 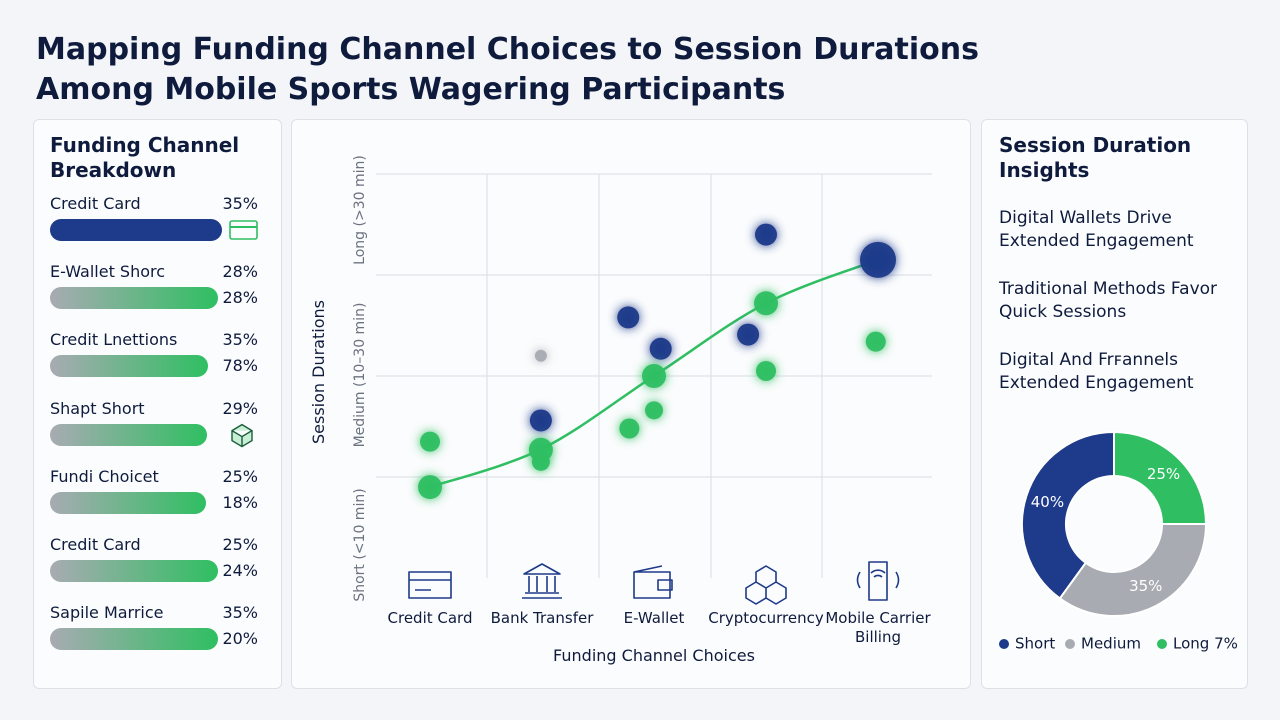 What do you see at coordinates (107, 613) in the screenshot?
I see `row-label: Sapile Marrice` at bounding box center [107, 613].